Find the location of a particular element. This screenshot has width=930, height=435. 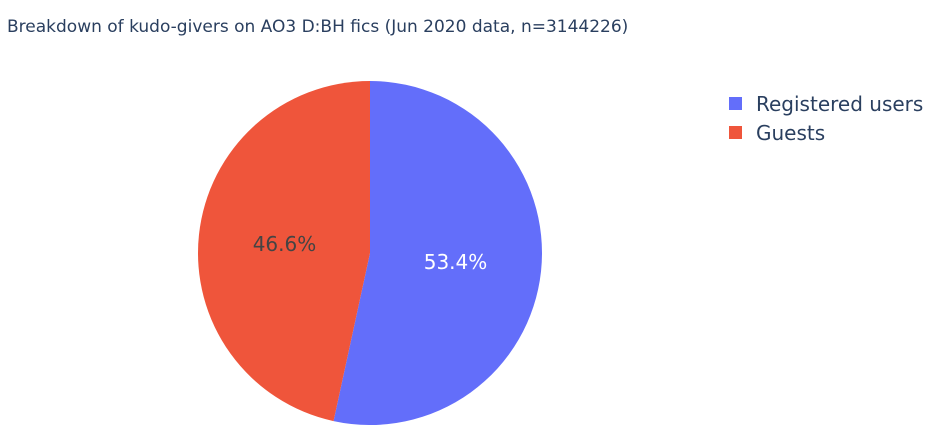

legend-item-registered-users: Registered users is located at coordinates (826, 103).